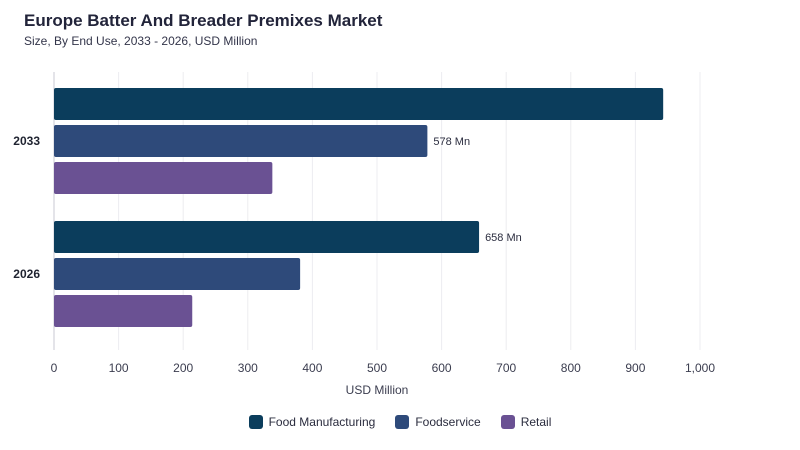 This screenshot has height=450, width=800. What do you see at coordinates (448, 422) in the screenshot?
I see `legend-label: Foodservice` at bounding box center [448, 422].